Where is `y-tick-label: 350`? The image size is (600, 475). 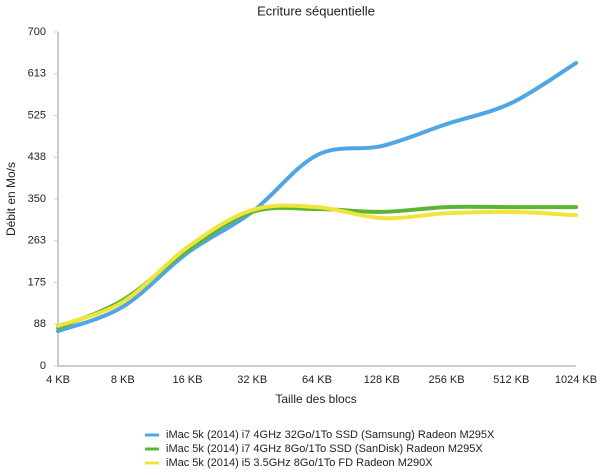
y-tick-label: 350 is located at coordinates (37, 199).